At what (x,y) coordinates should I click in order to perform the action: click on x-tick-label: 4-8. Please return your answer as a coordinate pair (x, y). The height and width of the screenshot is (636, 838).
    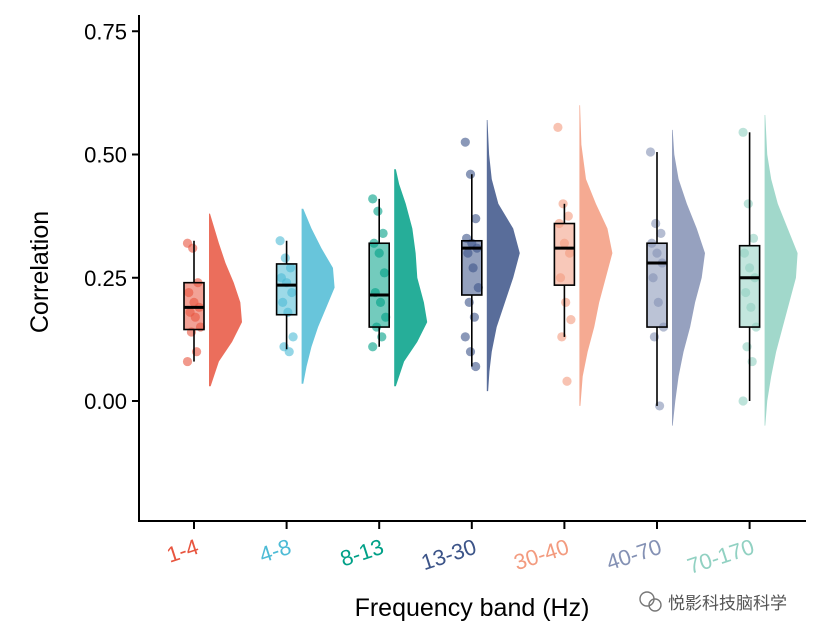
    Looking at the image, I should click on (275, 551).